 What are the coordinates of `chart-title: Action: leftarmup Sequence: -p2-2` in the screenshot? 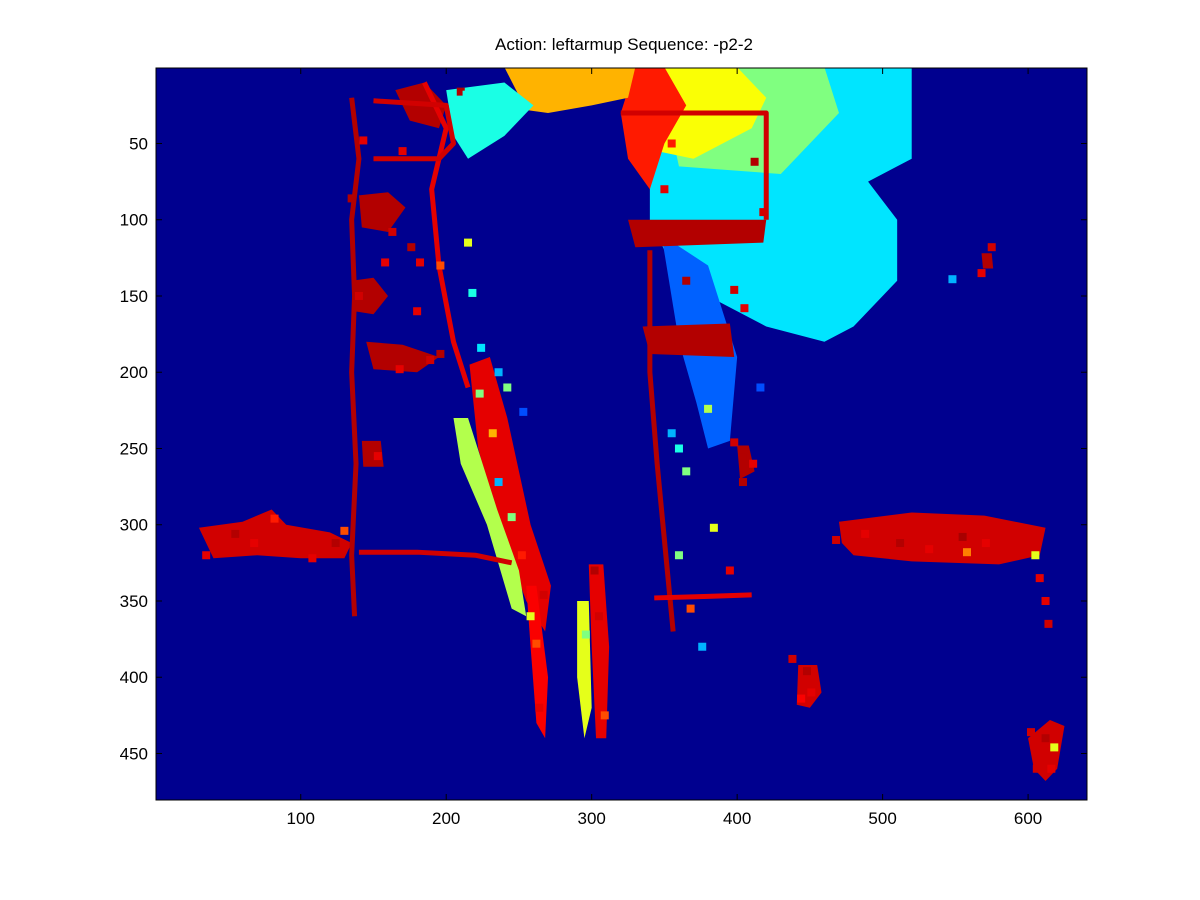 It's located at (624, 44).